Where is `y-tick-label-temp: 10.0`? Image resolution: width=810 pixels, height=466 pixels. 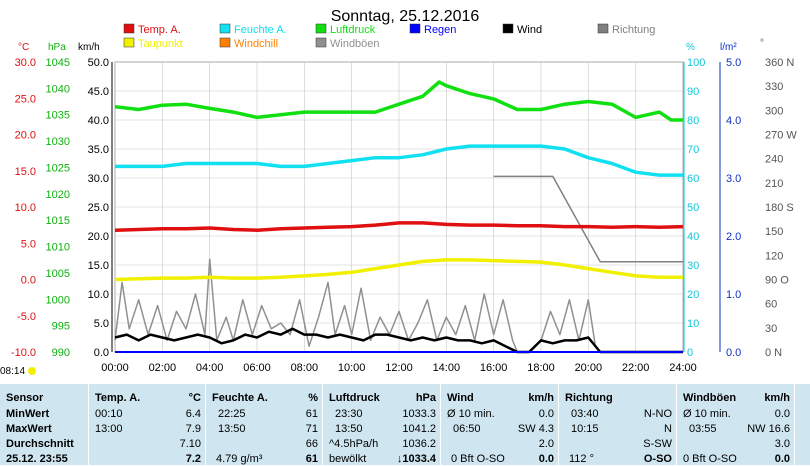
y-tick-label-temp: 10.0 is located at coordinates (25, 208).